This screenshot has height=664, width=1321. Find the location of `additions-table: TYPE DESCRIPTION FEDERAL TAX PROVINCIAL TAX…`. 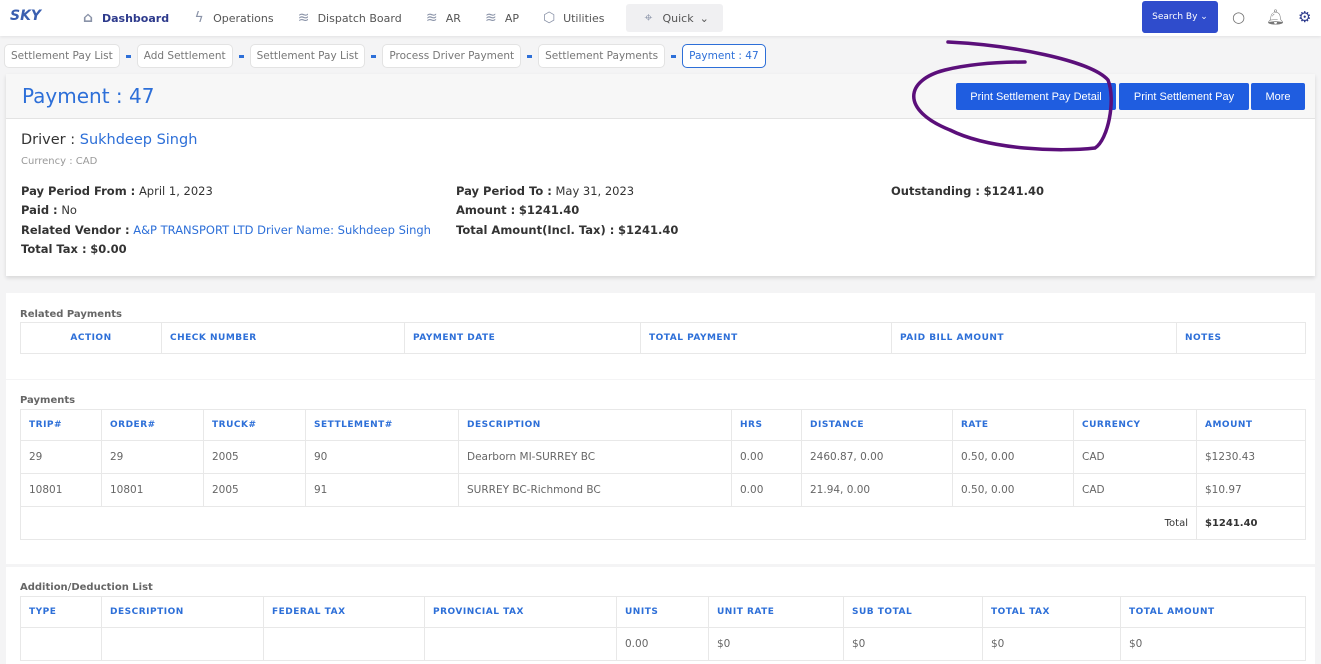

additions-table: TYPE DESCRIPTION FEDERAL TAX PROVINCIAL TAX… is located at coordinates (663, 628).